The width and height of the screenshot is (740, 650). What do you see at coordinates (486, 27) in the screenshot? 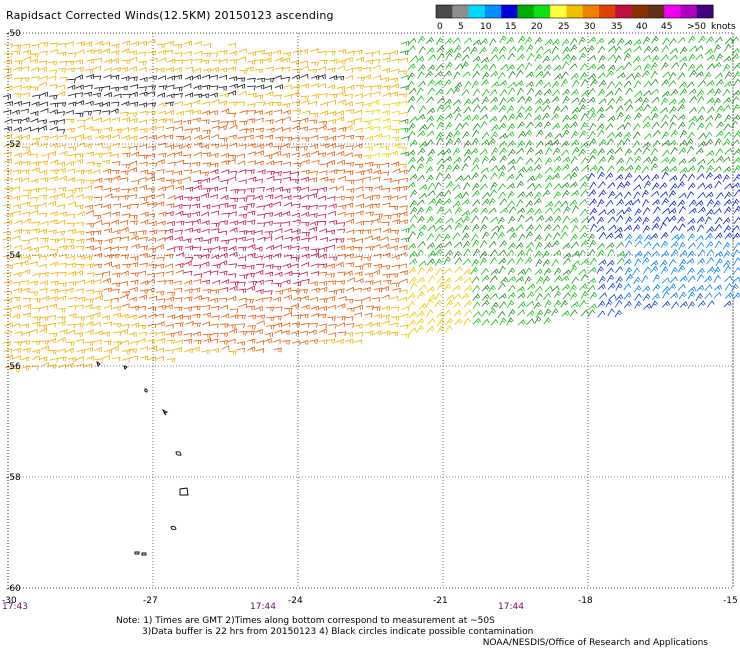
I see `legend-label: 10` at bounding box center [486, 27].